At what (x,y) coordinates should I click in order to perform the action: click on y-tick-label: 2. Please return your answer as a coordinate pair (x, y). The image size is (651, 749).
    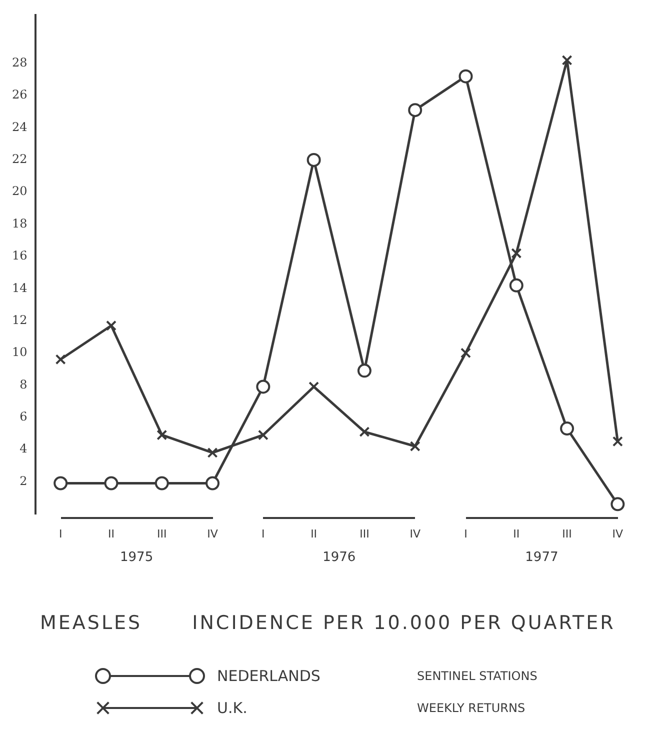
    Looking at the image, I should click on (24, 481).